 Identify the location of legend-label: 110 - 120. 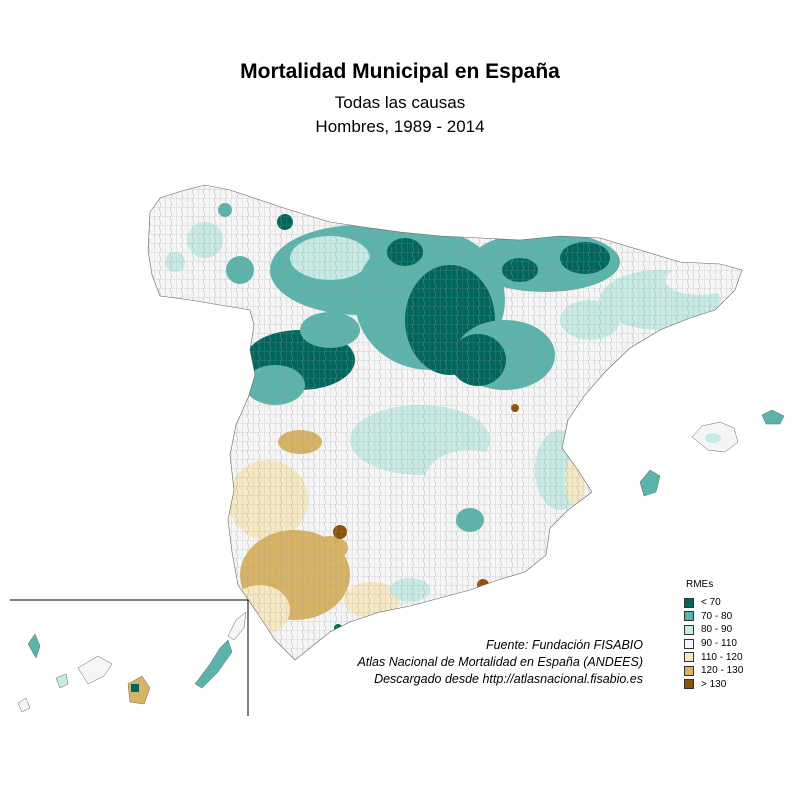
(722, 657).